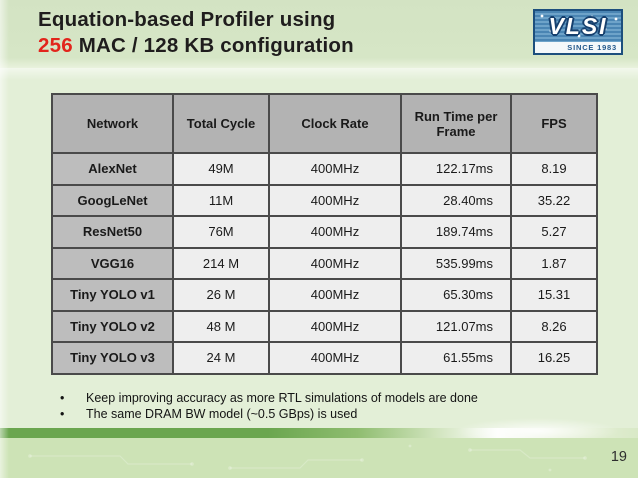 Image resolution: width=638 pixels, height=478 pixels. I want to click on network-cell: GoogLeNet, so click(112, 200).